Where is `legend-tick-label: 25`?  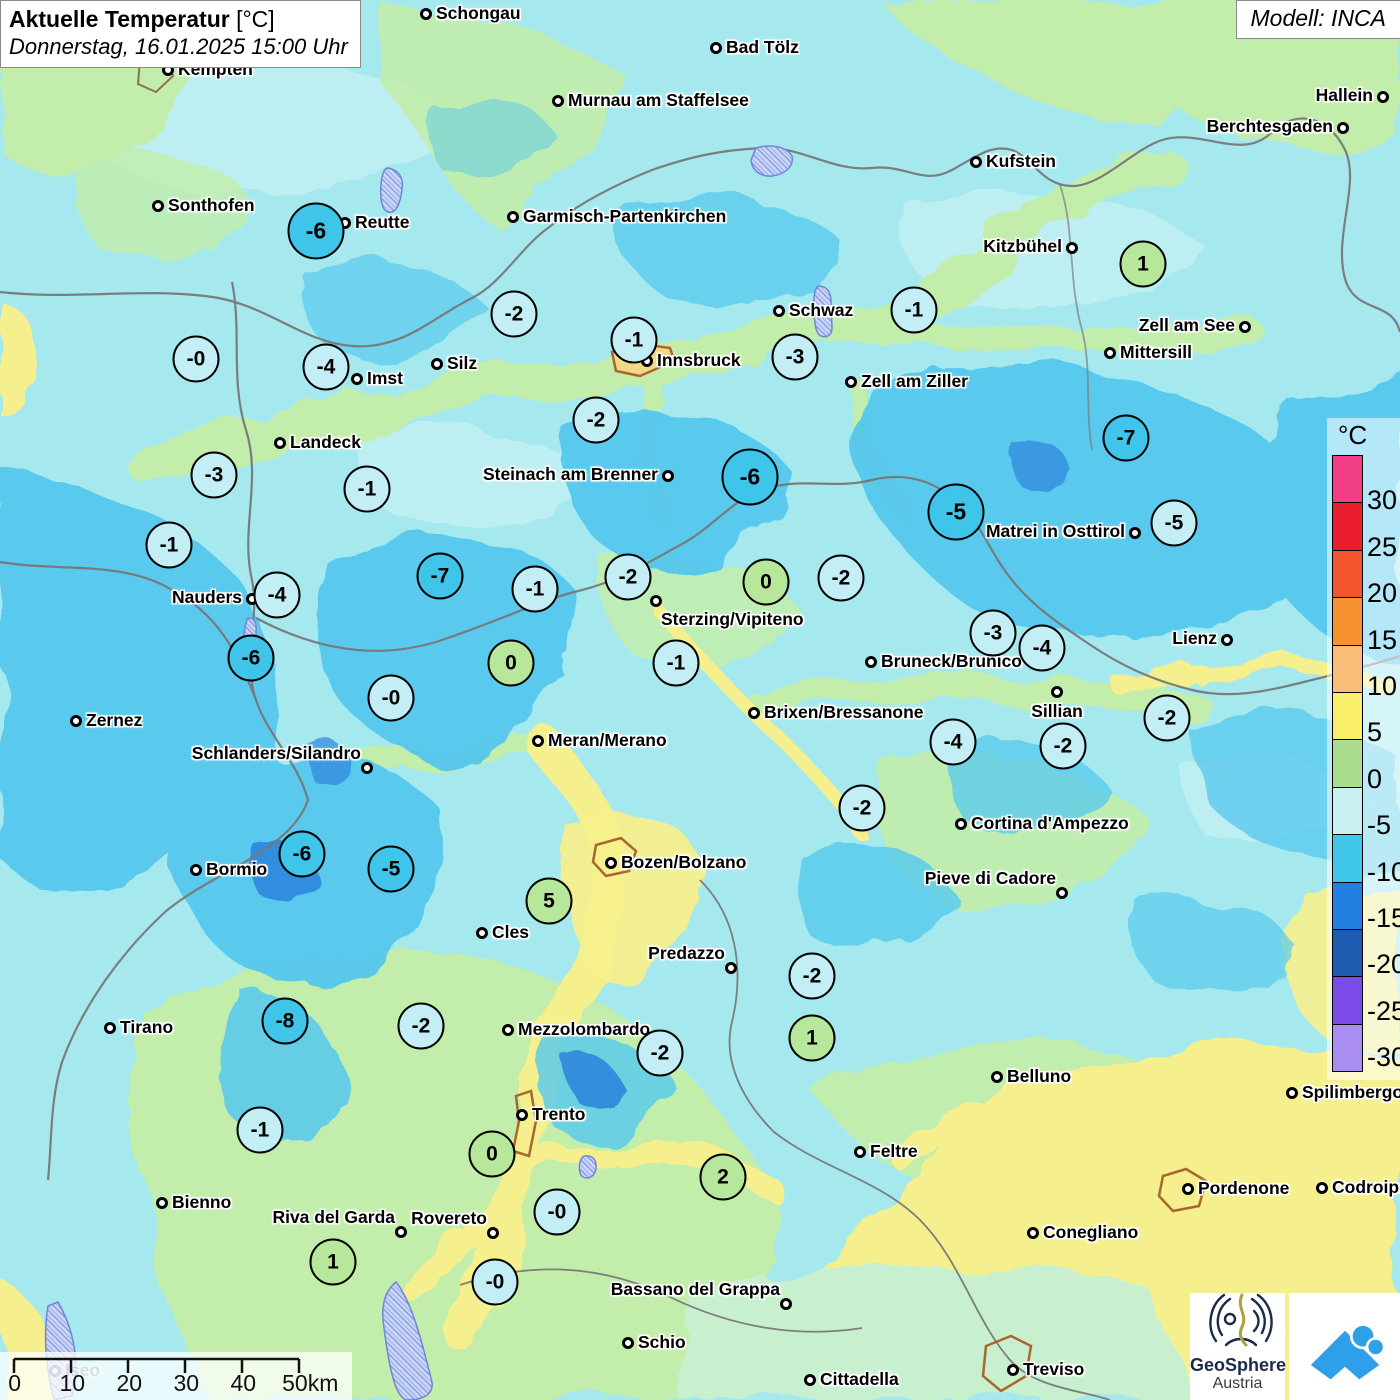
legend-tick-label: 25 is located at coordinates (1382, 546).